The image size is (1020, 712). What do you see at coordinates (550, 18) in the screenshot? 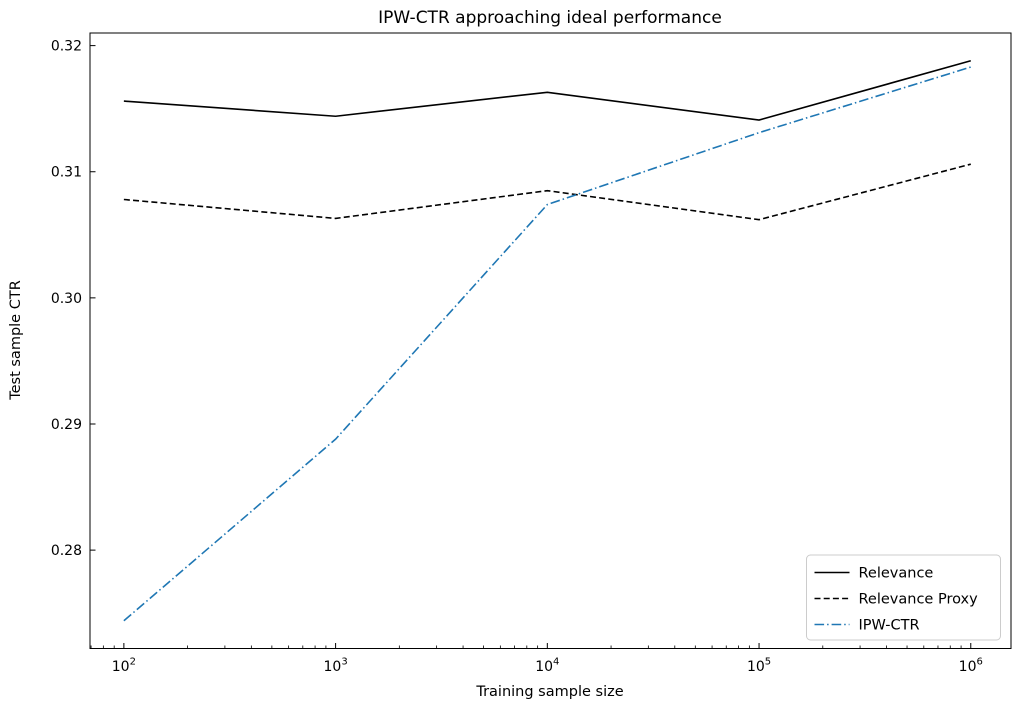
I see `chart-title: IPW-CTR approaching ideal performance` at bounding box center [550, 18].